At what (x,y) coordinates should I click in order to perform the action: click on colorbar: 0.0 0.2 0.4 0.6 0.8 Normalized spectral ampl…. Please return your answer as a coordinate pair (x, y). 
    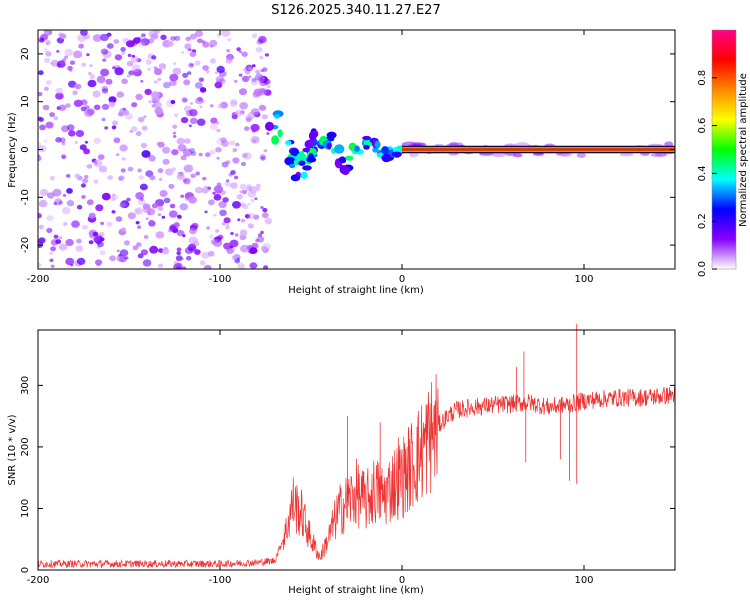
    Looking at the image, I should click on (723, 153).